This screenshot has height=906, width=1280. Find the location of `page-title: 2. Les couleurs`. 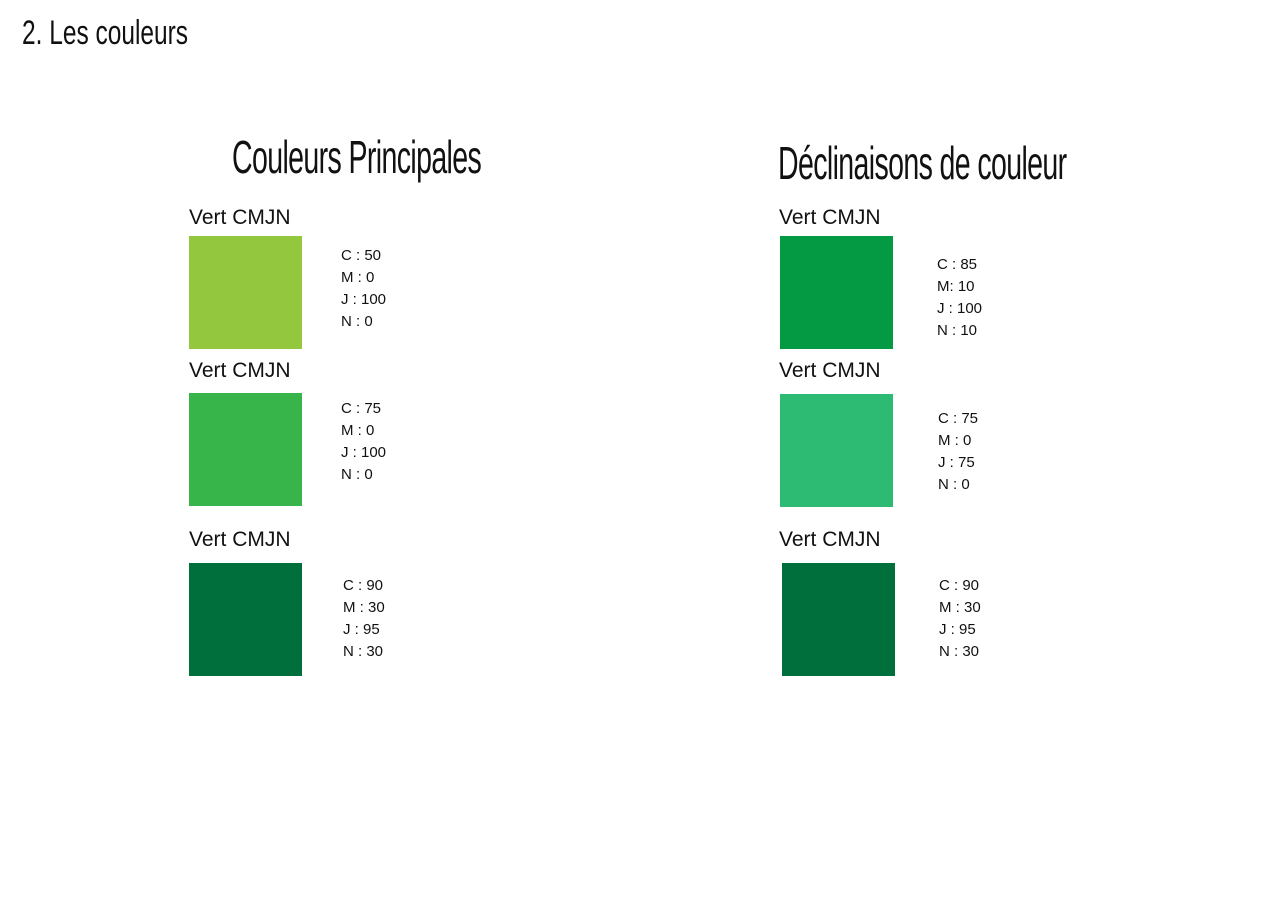

page-title: 2. Les couleurs is located at coordinates (105, 33).